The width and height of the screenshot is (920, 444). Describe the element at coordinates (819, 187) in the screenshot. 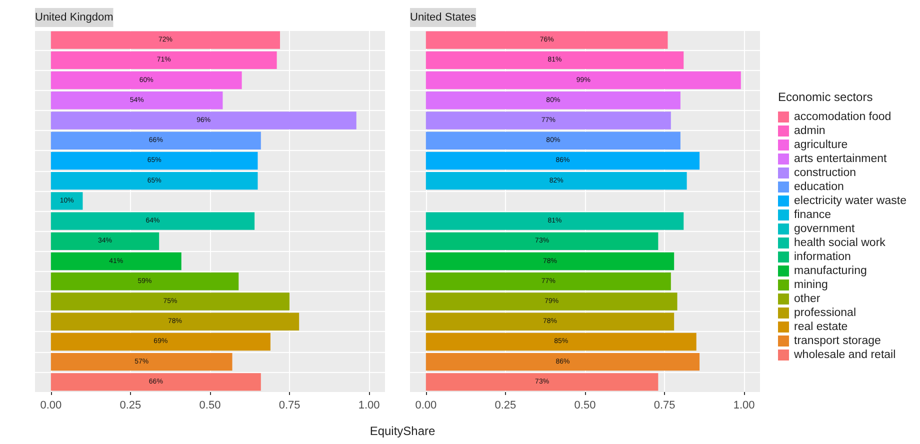

I see `legend-label: education` at that location.